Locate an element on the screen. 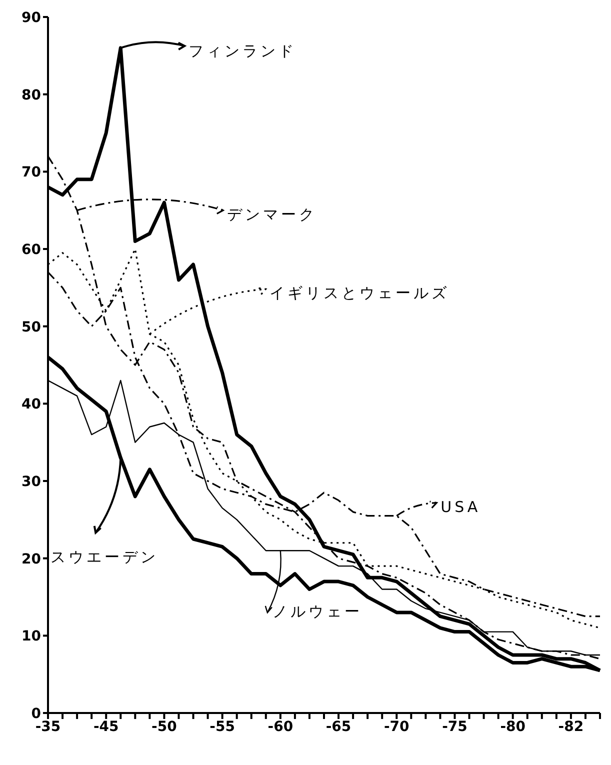 The width and height of the screenshot is (611, 765). x-tick-label: -75 is located at coordinates (455, 726).